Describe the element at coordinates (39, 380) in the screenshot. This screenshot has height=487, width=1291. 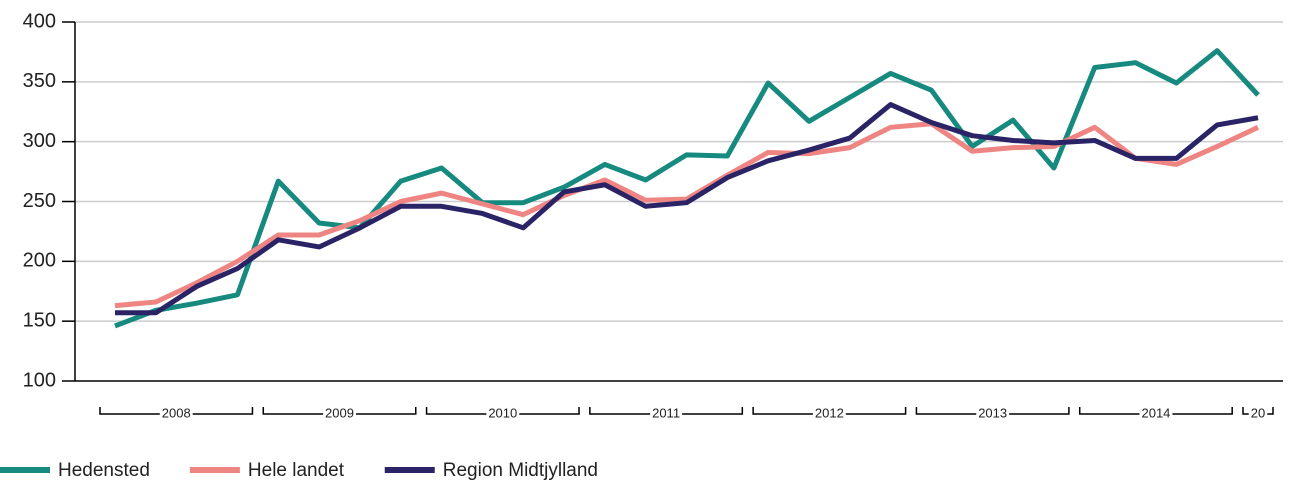
I see `y-tick-label: 100` at that location.